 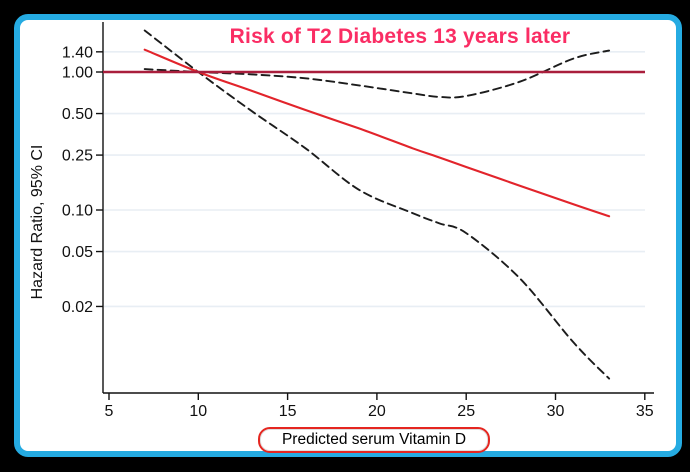 What do you see at coordinates (77, 73) in the screenshot?
I see `y-tick-label: 1.00` at bounding box center [77, 73].